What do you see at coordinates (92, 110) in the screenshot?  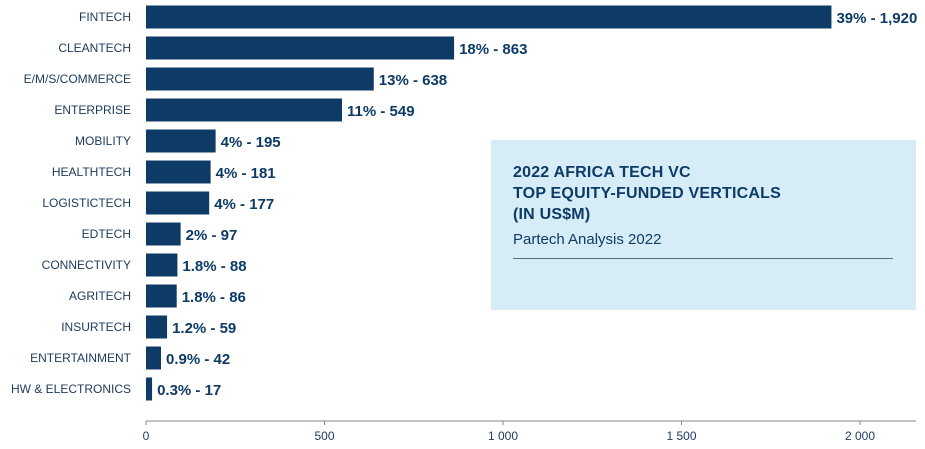 I see `category-label-3: ENTERPRISE` at bounding box center [92, 110].